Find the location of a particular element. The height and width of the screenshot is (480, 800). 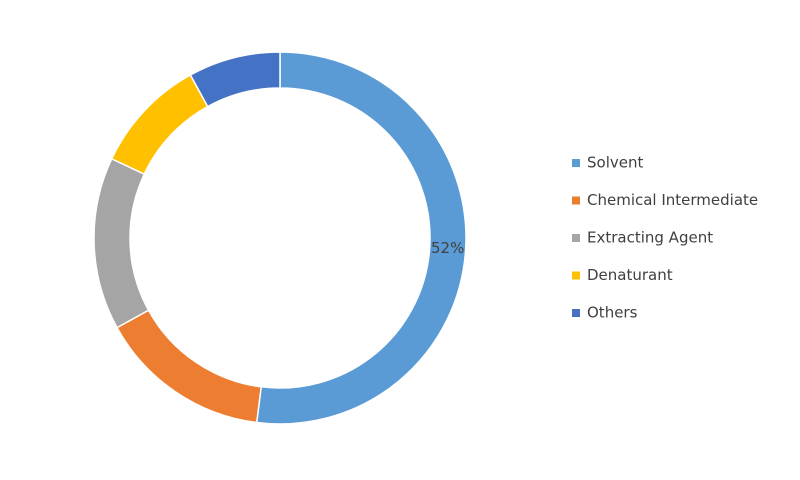

legend-label: Denaturant is located at coordinates (630, 275).